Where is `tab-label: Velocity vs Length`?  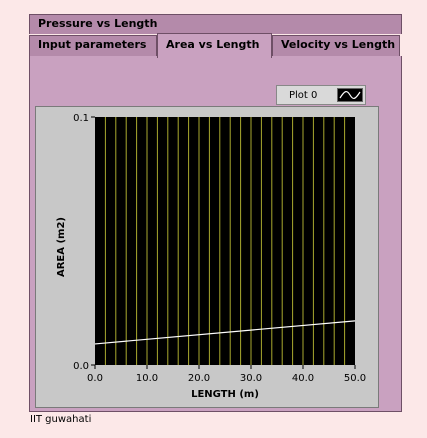
tab-label: Velocity vs Length is located at coordinates (338, 44).